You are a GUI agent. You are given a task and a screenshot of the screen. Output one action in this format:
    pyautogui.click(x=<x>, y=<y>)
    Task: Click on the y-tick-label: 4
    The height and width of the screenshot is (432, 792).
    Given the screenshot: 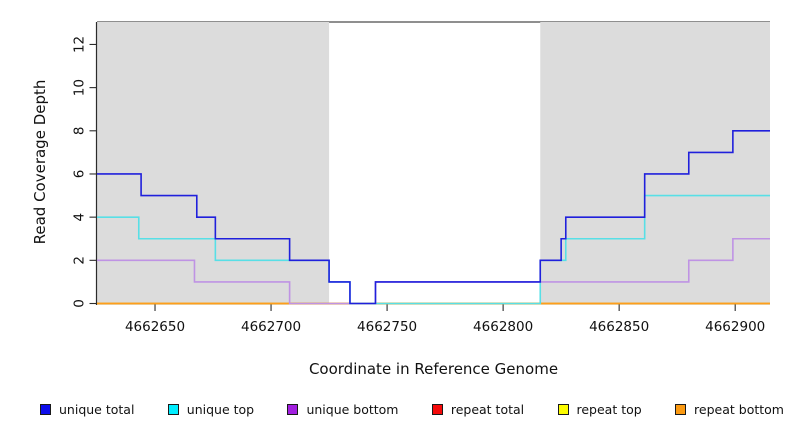 What is the action you would take?
    pyautogui.click(x=79, y=217)
    